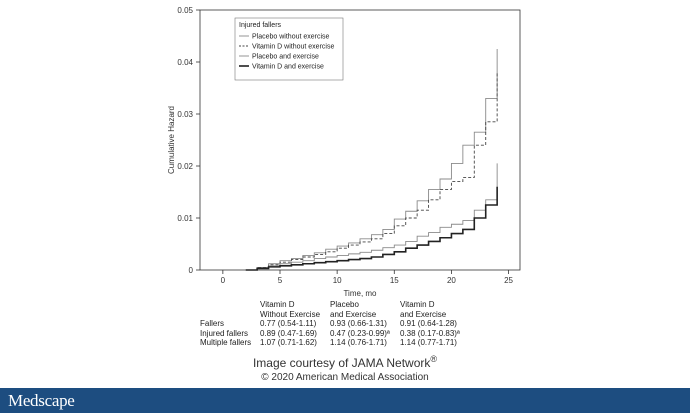 Image resolution: width=690 pixels, height=413 pixels. I want to click on legend-entry: Vitamin D without exercise, so click(293, 47).